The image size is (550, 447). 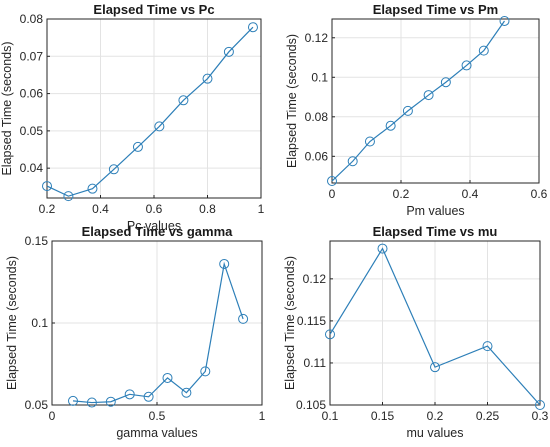 I want to click on x-axis-label: Pm values, so click(x=435, y=211).